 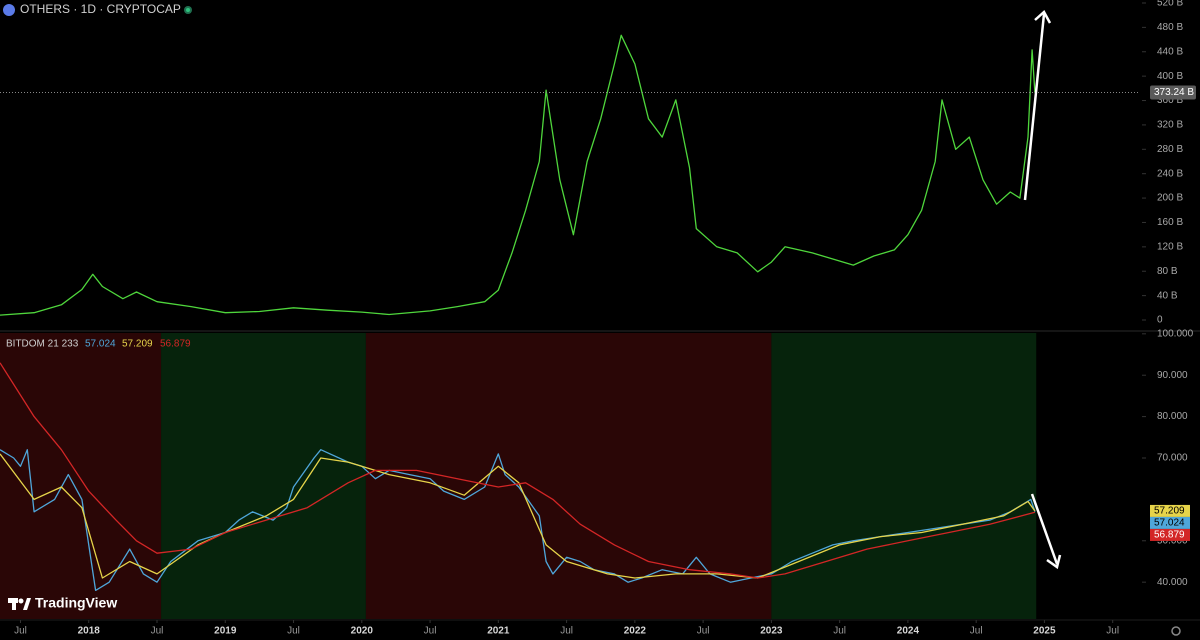 I want to click on y-tick-label: 80.000, so click(x=1172, y=416).